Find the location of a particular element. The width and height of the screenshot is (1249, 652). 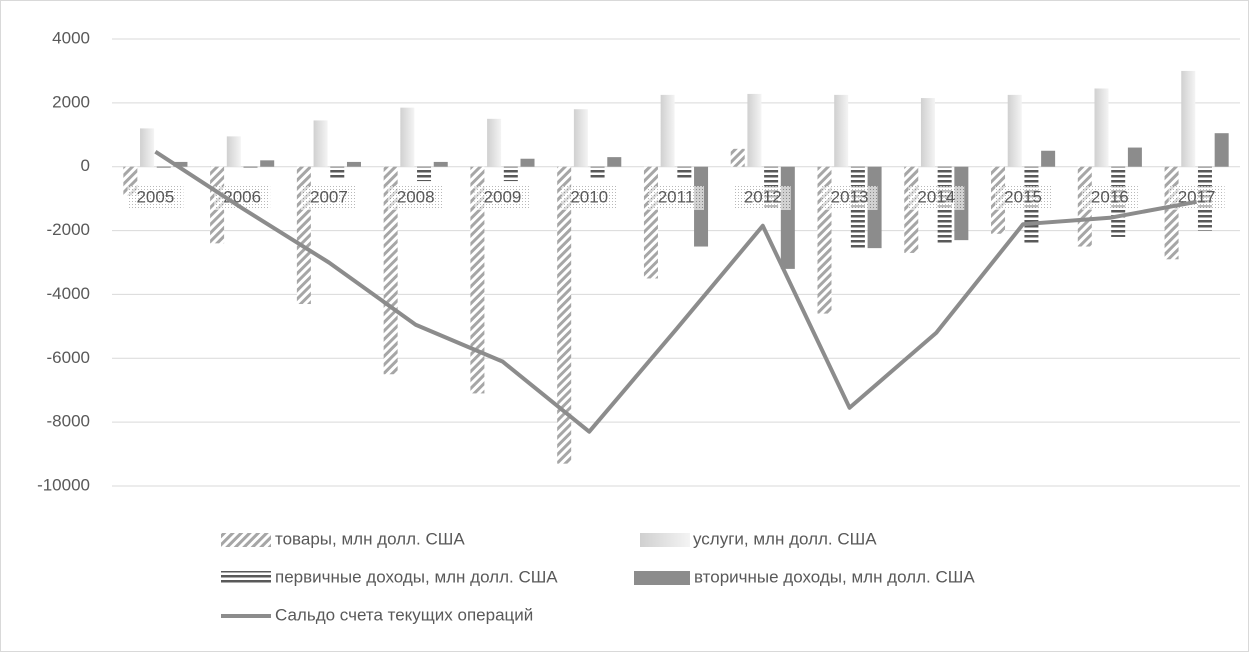

legend-label: вторичные доходы, млн долл. США is located at coordinates (834, 576).